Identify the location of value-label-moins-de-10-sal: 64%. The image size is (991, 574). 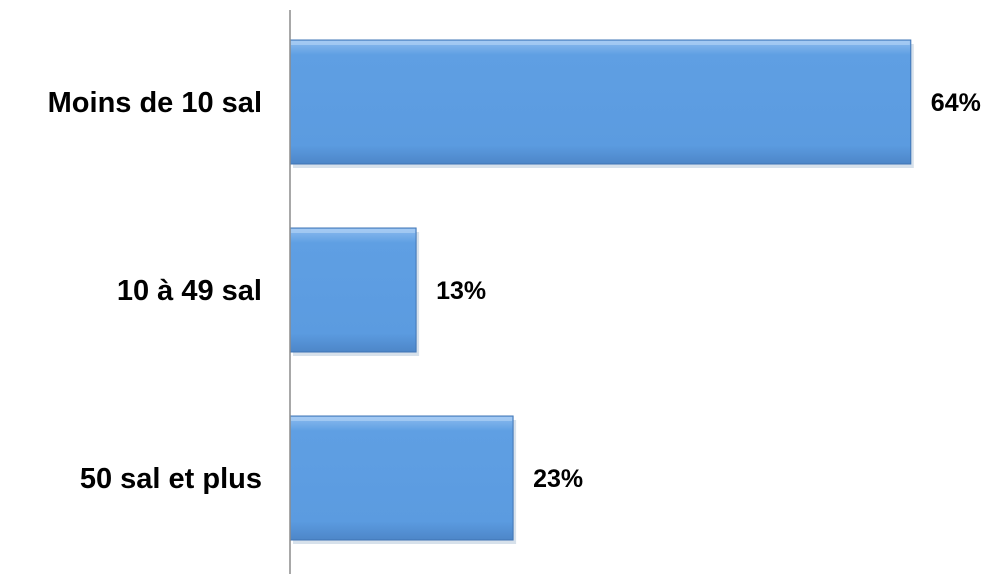
(956, 103).